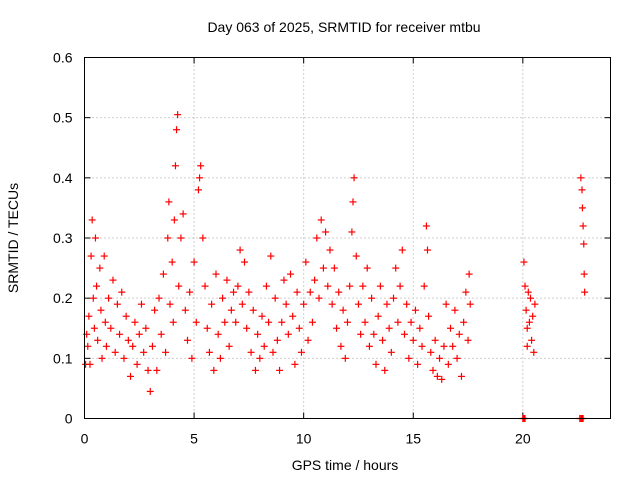  I want to click on y-axis-label: SRMTID / TECUs, so click(13, 238).